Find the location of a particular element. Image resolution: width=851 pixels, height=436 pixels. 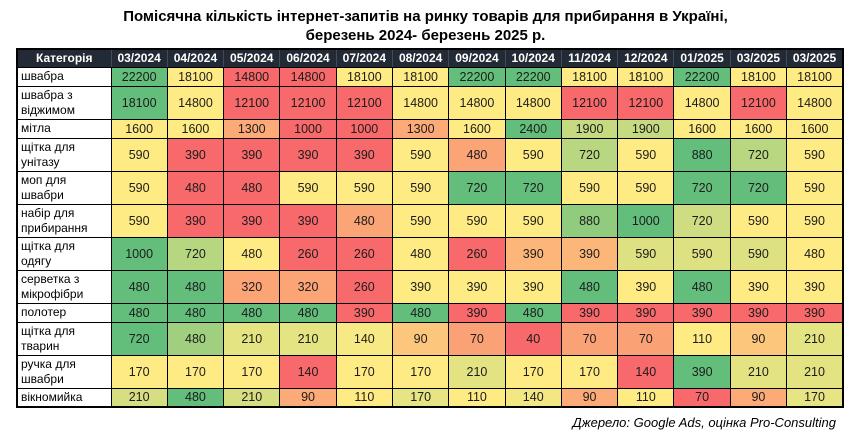

category-cell: щітка для тварин is located at coordinates (64, 338).